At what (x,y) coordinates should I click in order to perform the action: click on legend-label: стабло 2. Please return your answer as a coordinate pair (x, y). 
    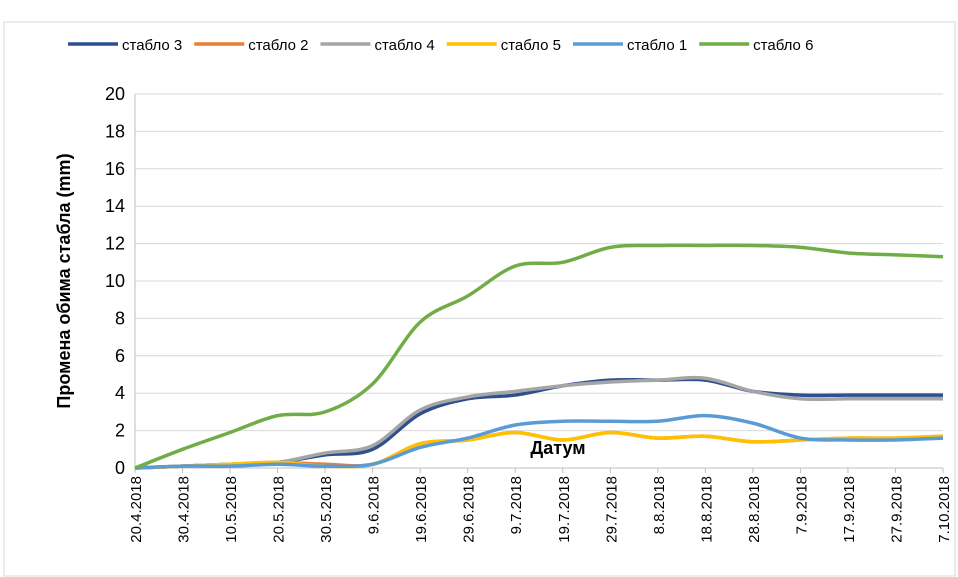
    Looking at the image, I should click on (278, 45).